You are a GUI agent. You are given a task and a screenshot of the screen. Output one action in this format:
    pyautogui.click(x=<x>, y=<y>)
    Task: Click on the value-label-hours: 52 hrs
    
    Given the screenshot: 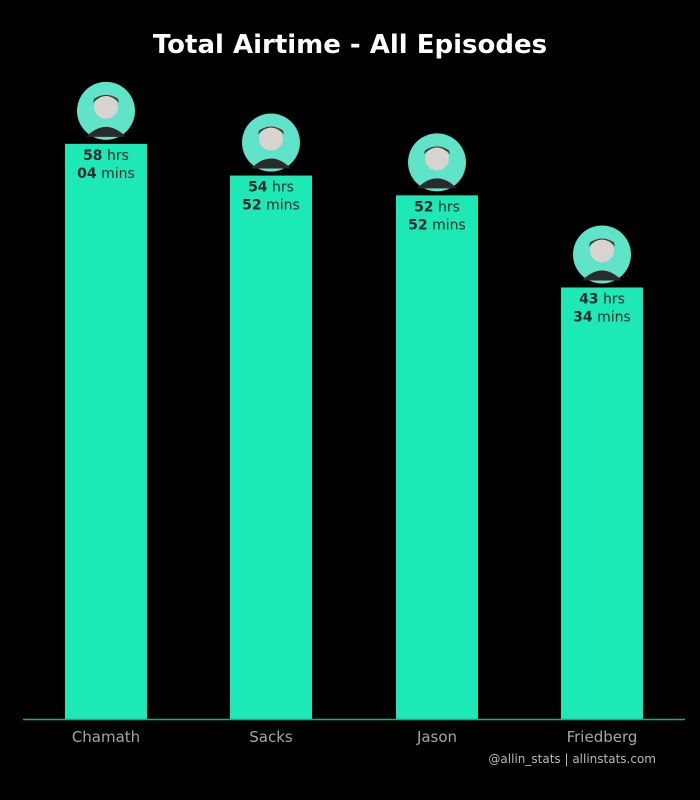 What is the action you would take?
    pyautogui.click(x=437, y=207)
    